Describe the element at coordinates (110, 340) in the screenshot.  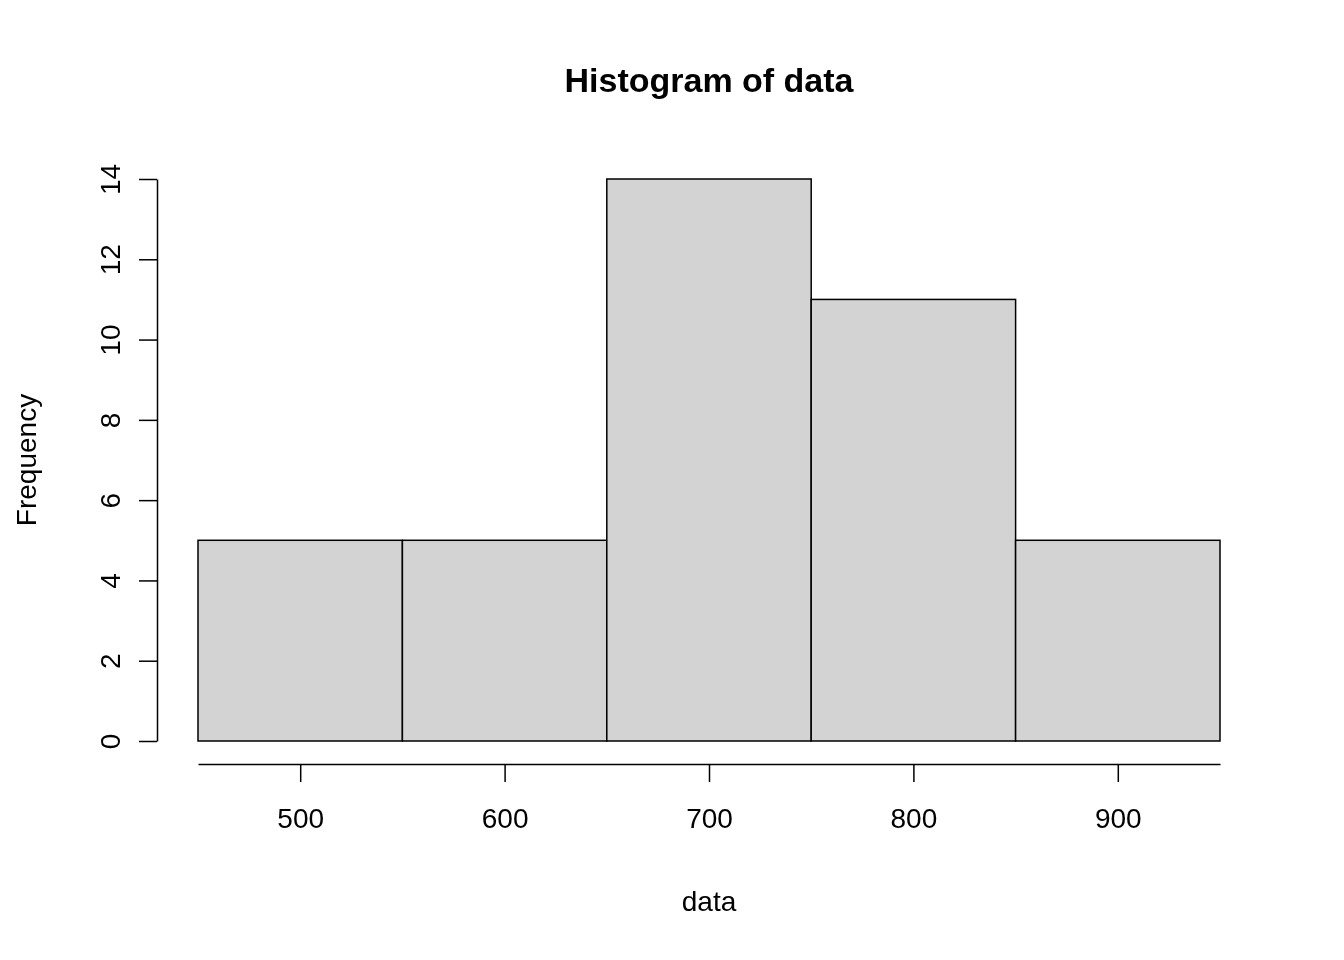
I see `y-tick-label: 10` at that location.